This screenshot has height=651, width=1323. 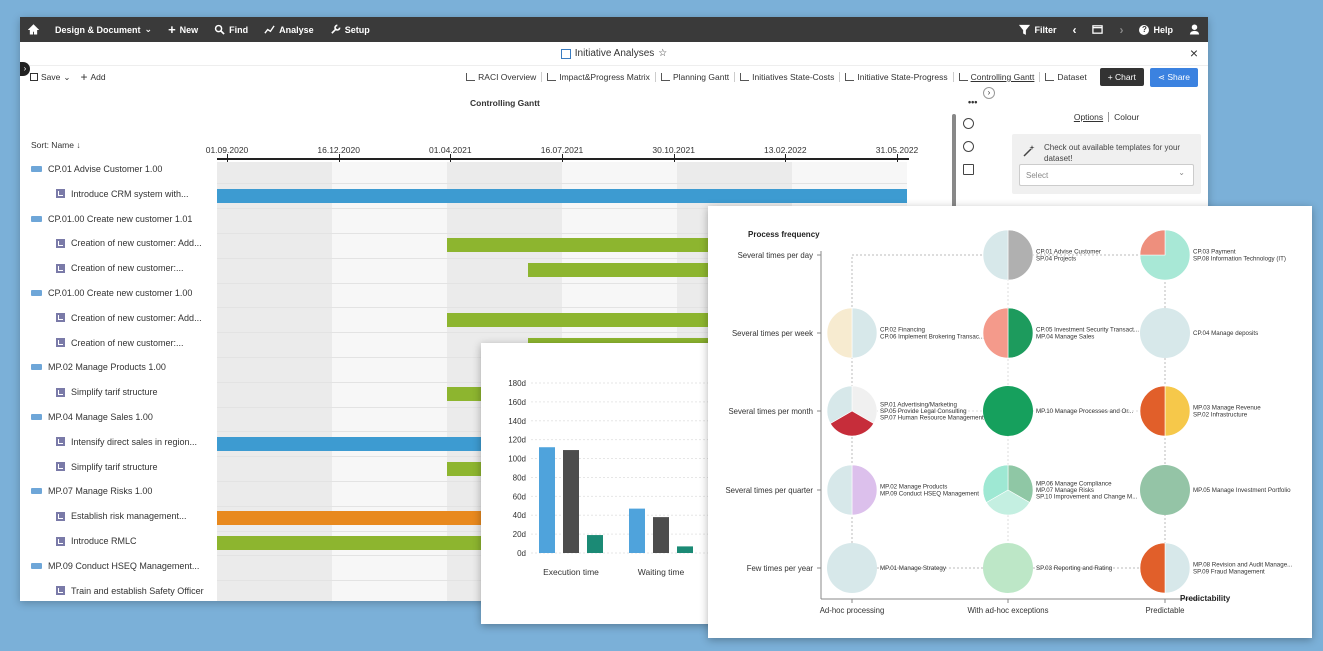 I want to click on tab-initiatives-state-costs: Initiatives State-Costs, so click(x=788, y=77).